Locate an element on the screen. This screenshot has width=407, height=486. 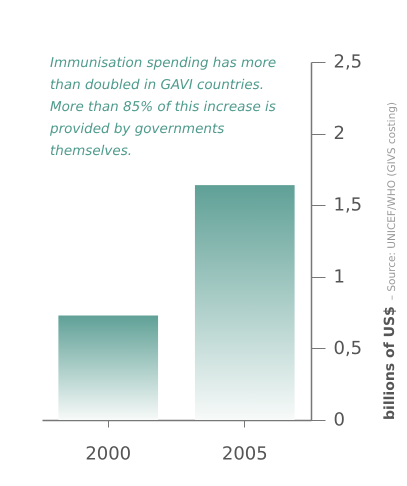
y-tick-label: 2,5 is located at coordinates (348, 62).